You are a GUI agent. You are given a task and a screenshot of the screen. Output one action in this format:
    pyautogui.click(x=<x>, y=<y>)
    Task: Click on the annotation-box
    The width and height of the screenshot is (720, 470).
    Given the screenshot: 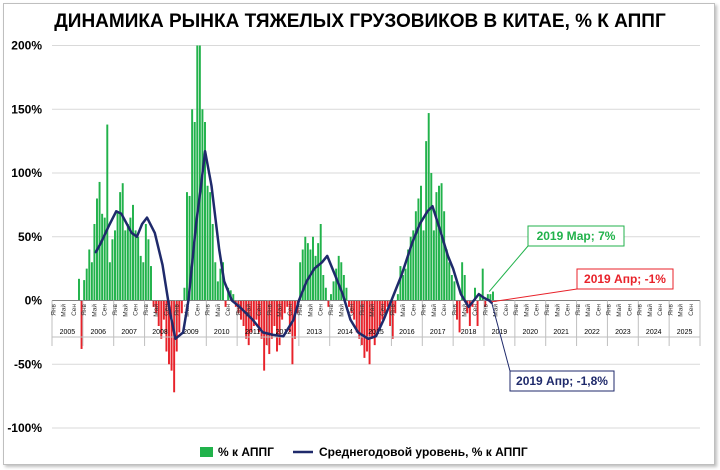 What is the action you would take?
    pyautogui.click(x=576, y=236)
    